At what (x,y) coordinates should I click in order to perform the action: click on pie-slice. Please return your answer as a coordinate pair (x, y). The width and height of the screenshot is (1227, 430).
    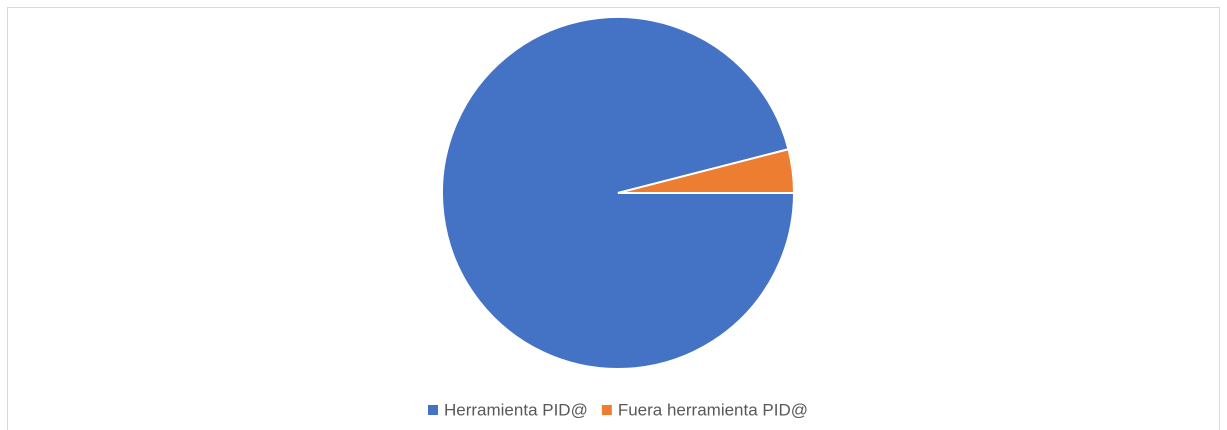
    Looking at the image, I should click on (706, 171).